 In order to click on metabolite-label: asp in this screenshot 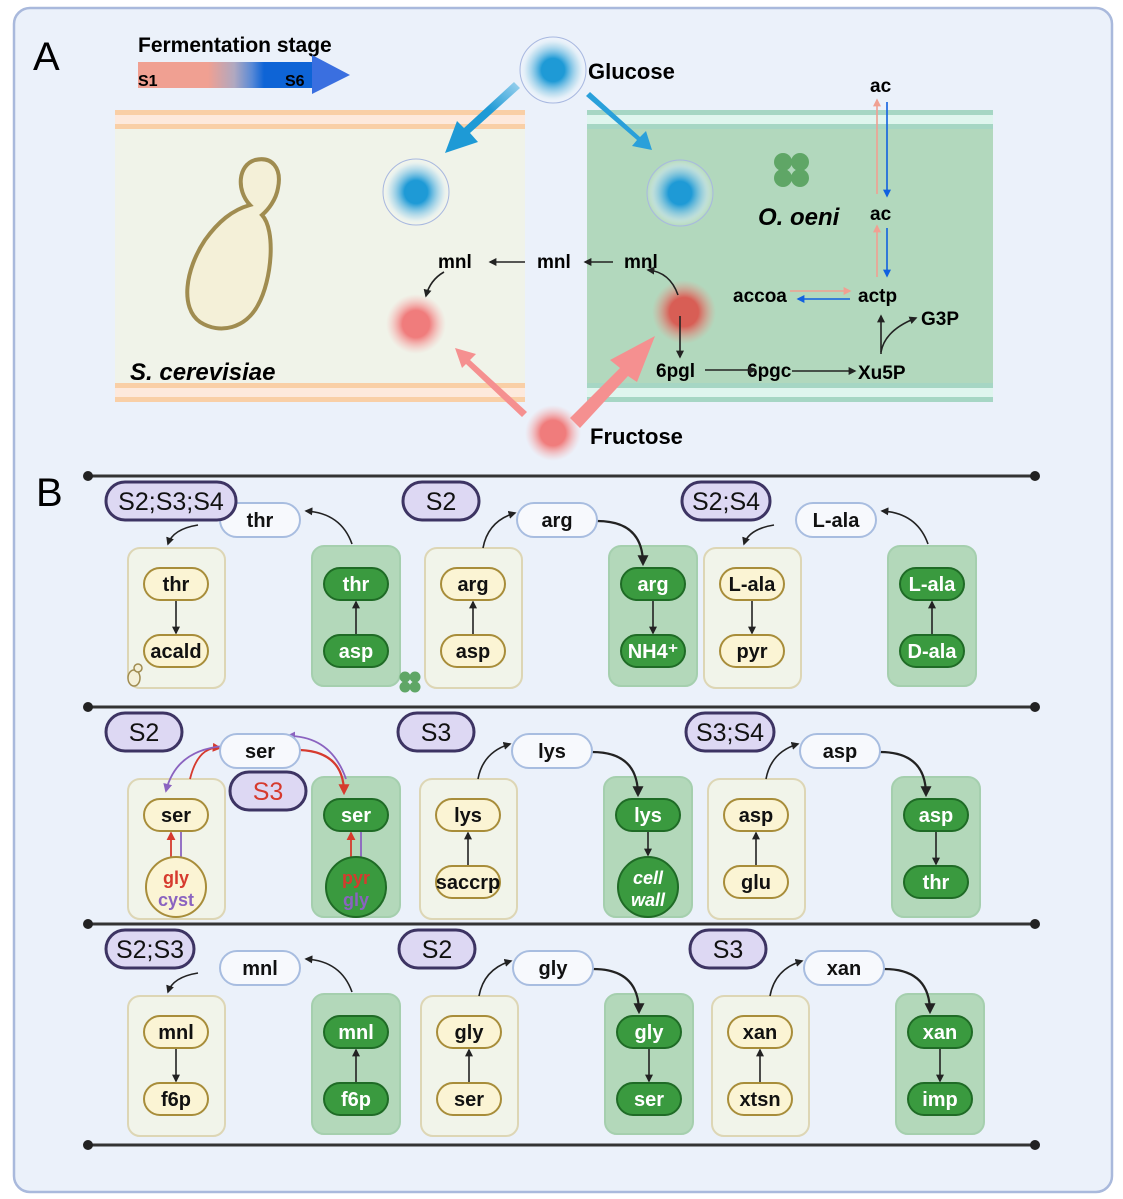, I will do `click(840, 752)`.